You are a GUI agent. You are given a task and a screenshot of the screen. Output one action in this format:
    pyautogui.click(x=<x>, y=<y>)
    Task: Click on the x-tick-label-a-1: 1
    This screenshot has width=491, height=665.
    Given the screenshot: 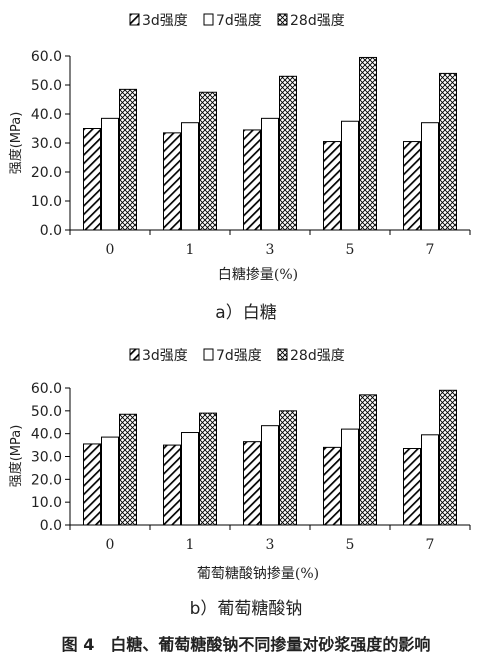 What is the action you would take?
    pyautogui.click(x=190, y=250)
    